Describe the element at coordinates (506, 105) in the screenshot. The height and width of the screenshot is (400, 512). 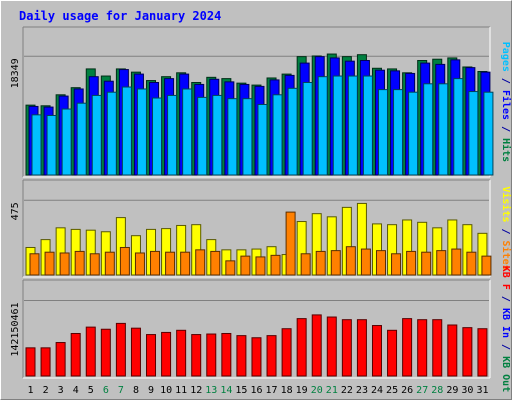
I see `legend-part: Files` at that location.